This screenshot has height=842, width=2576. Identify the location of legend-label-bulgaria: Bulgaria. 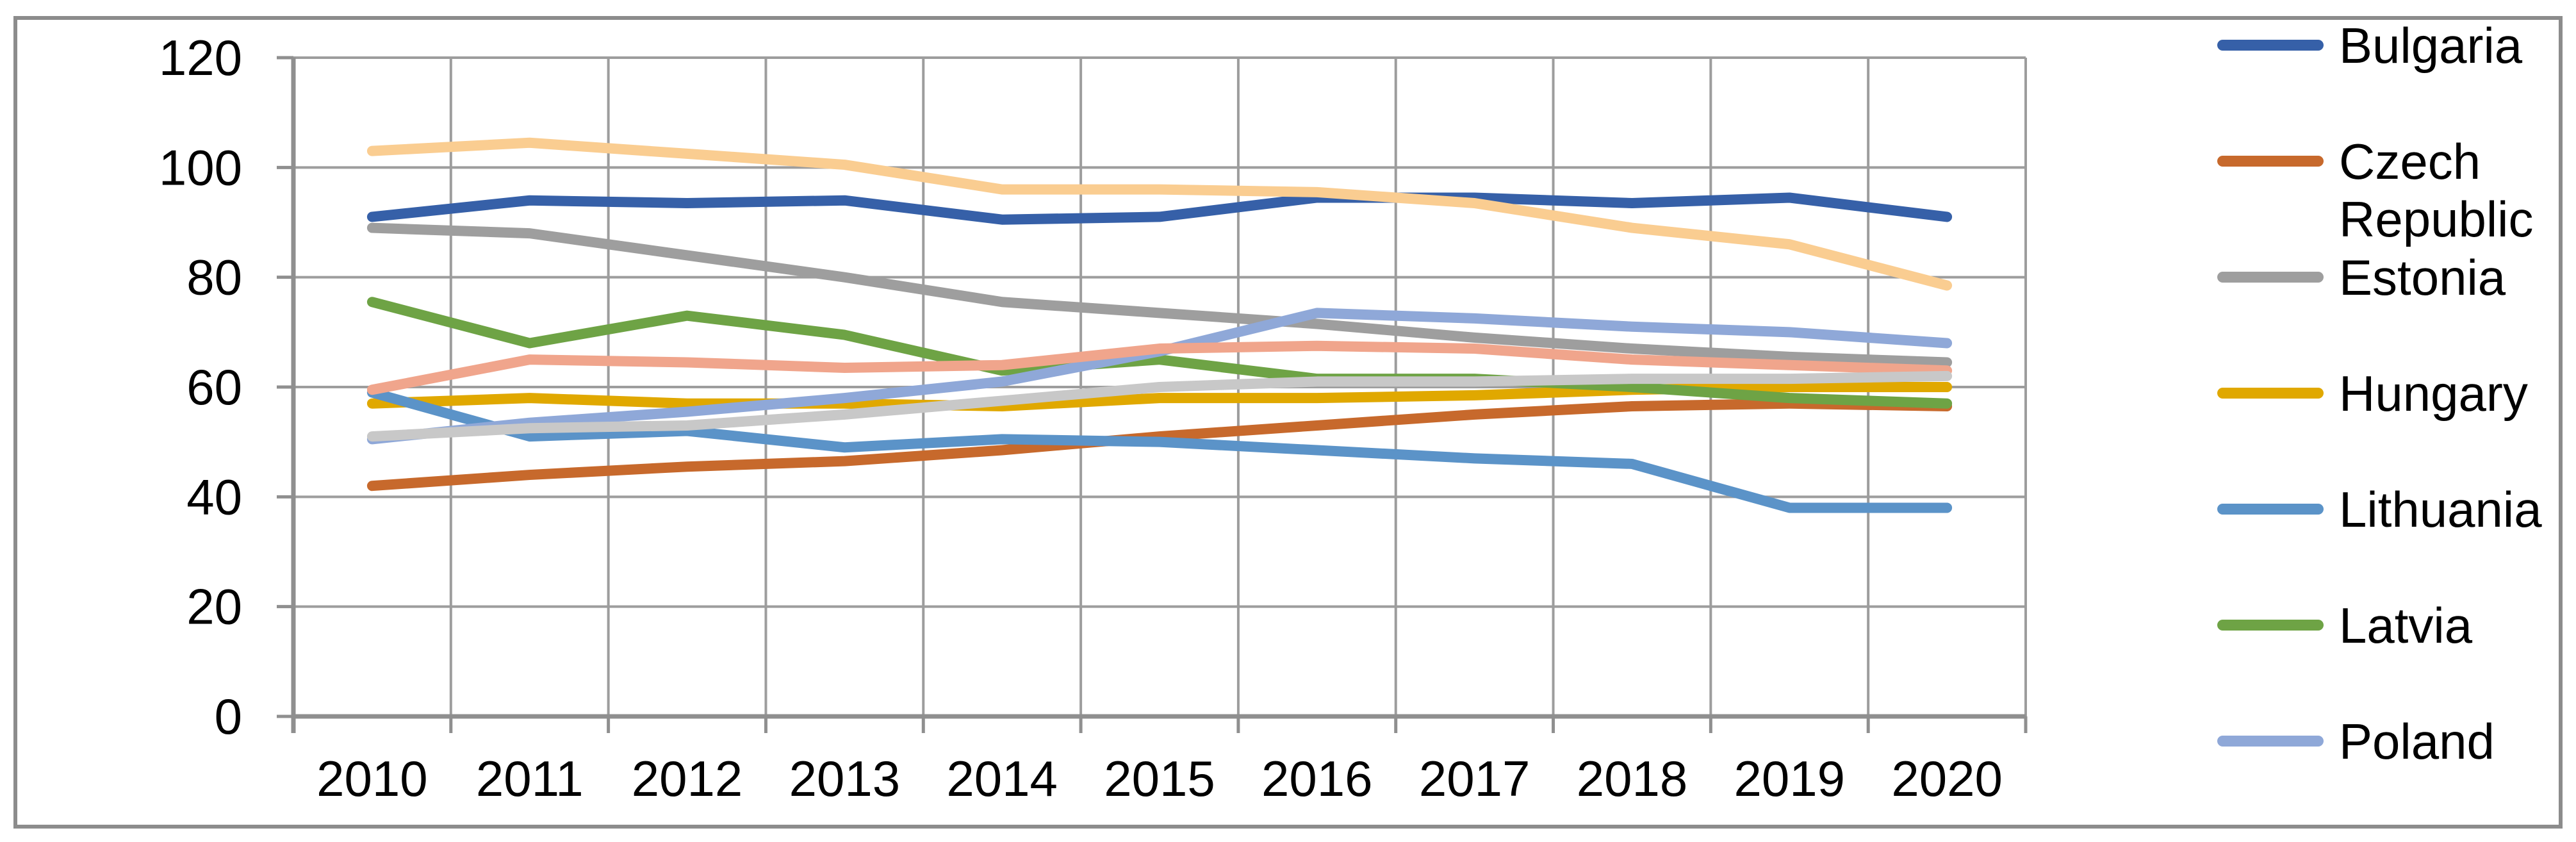
(2431, 46).